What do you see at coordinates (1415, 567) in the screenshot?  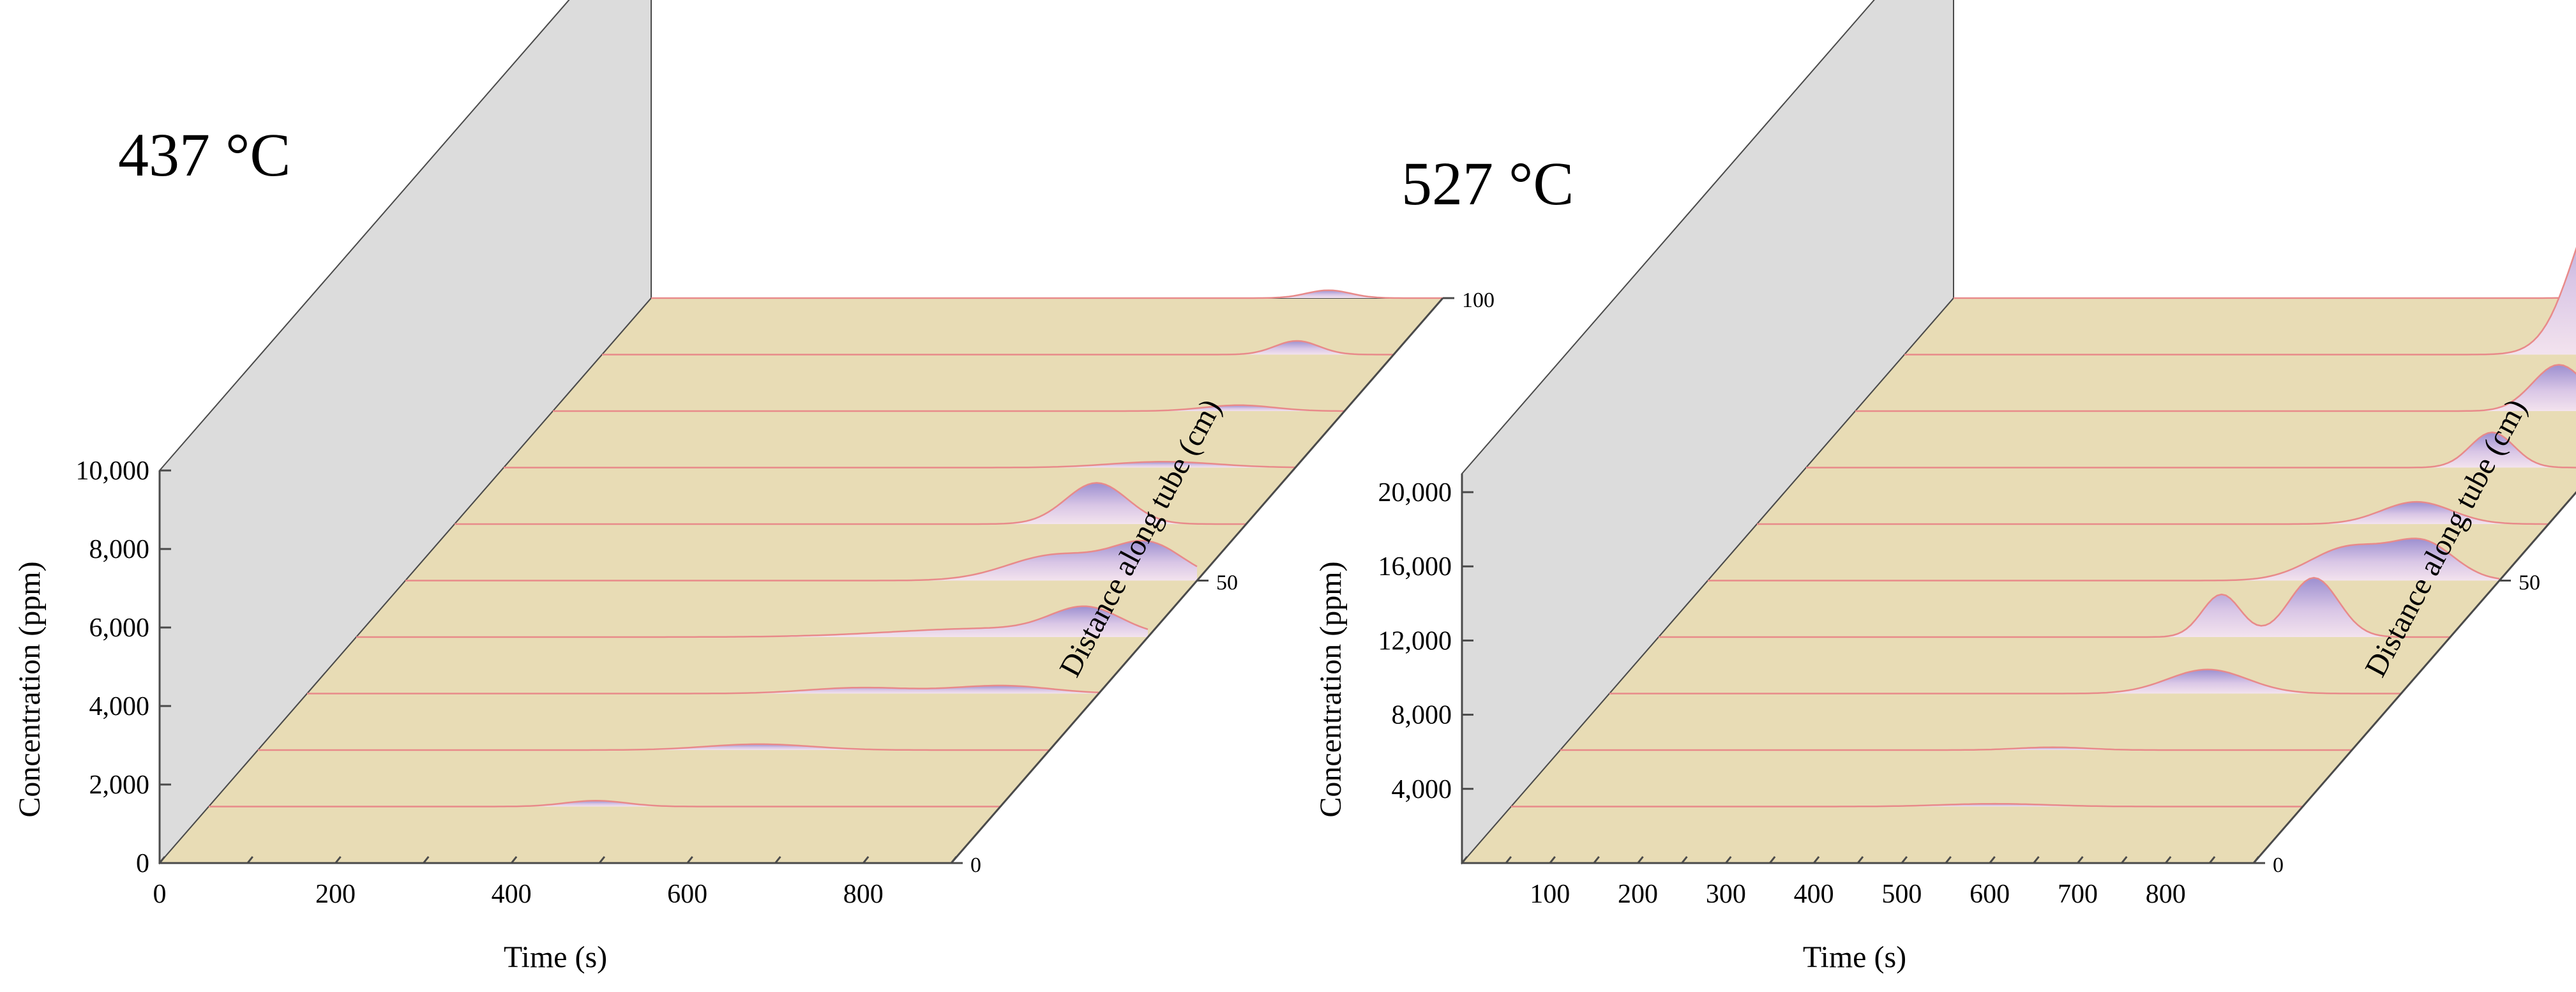 I see `y-tick-label: 16,000` at bounding box center [1415, 567].